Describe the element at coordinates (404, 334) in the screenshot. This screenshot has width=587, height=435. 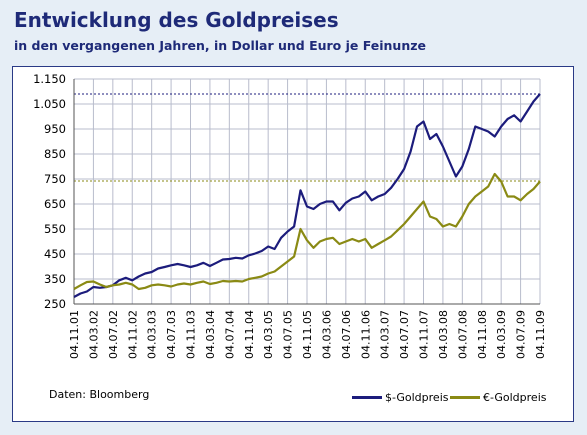
I see `x-tick-label: 04.07.07` at that location.